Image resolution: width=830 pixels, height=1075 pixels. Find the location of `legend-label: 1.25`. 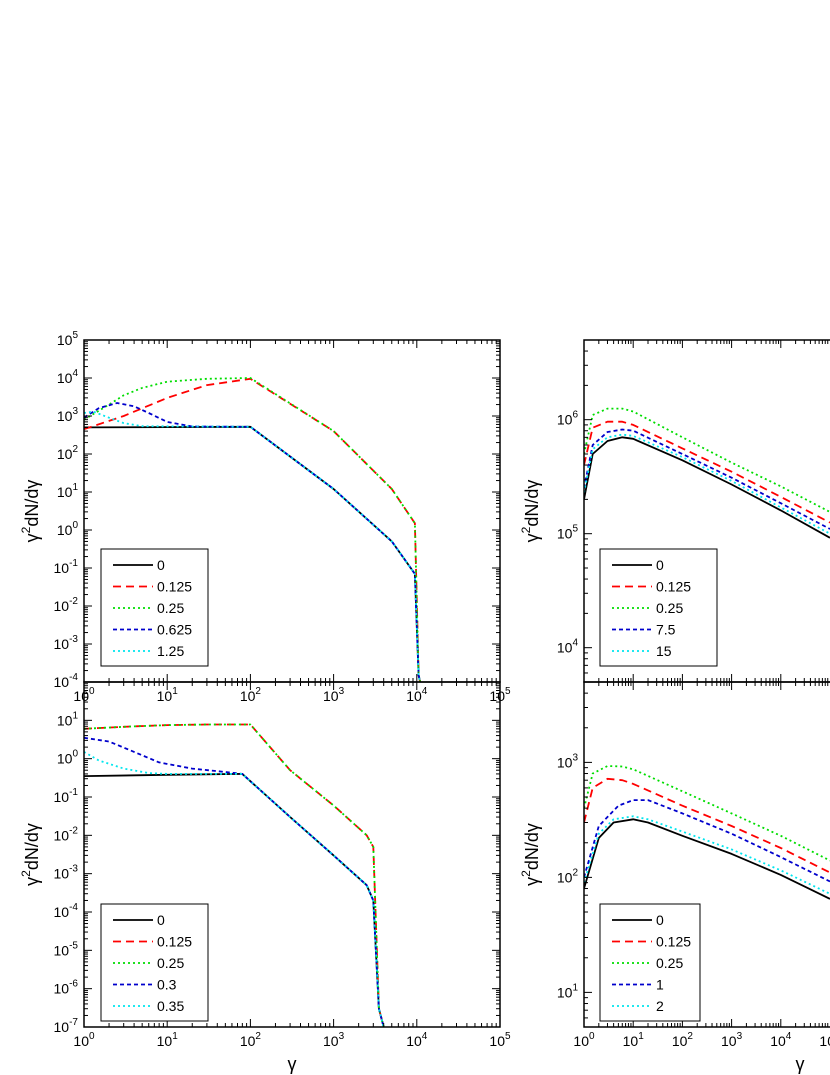

legend-label: 1.25 is located at coordinates (170, 651).